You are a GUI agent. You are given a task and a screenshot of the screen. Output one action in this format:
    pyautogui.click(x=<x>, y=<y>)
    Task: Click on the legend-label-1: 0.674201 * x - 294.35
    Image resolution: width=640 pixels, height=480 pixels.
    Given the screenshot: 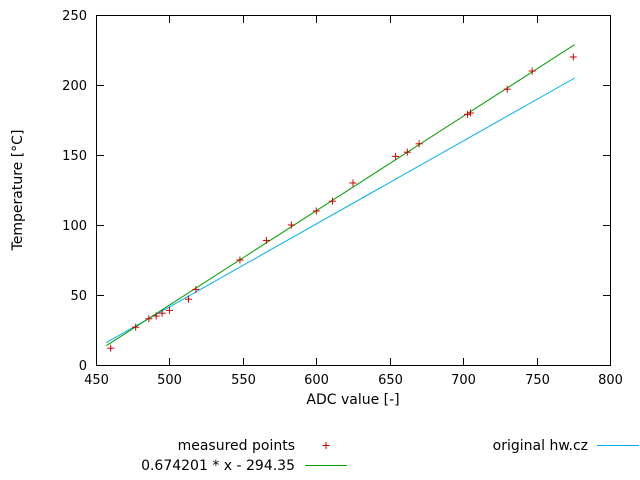 What is the action you would take?
    pyautogui.click(x=218, y=466)
    